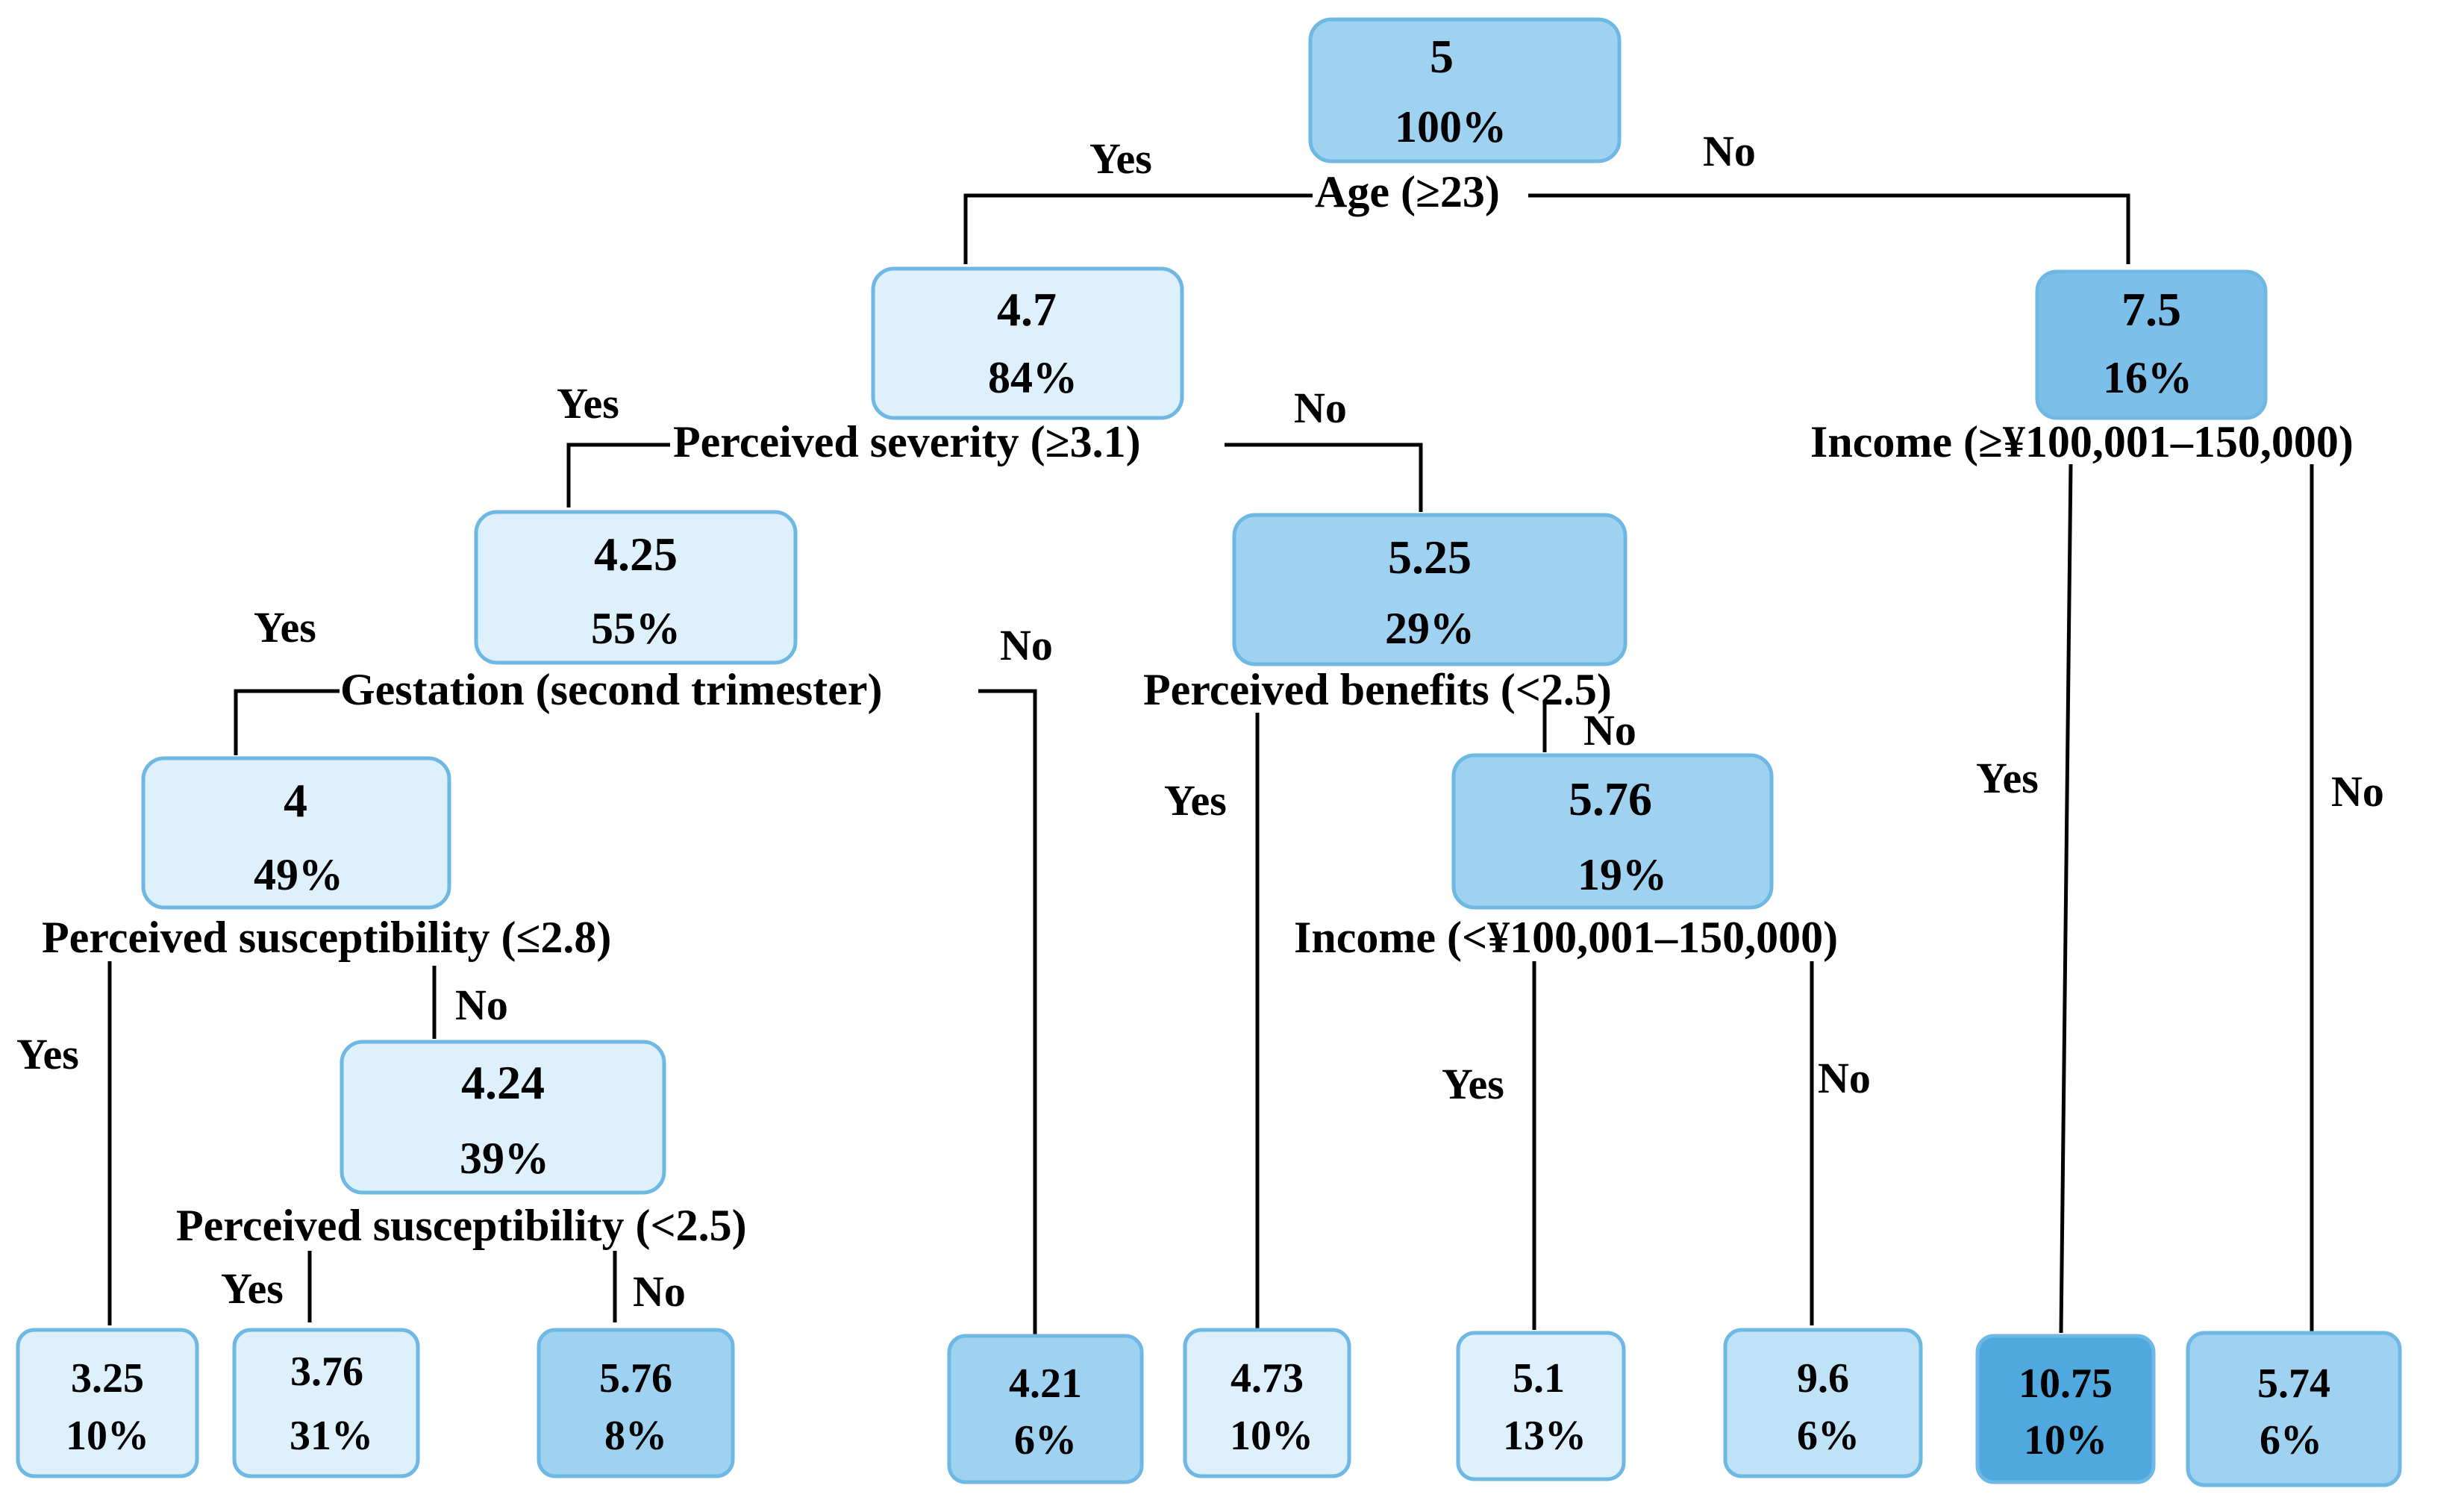  Describe the element at coordinates (1033, 377) in the screenshot. I see `node-percent: 84%` at that location.